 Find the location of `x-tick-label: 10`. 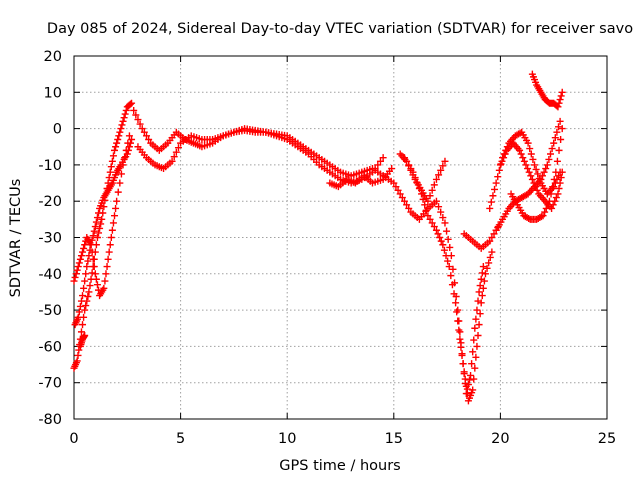

x-tick-label: 10 is located at coordinates (287, 439).